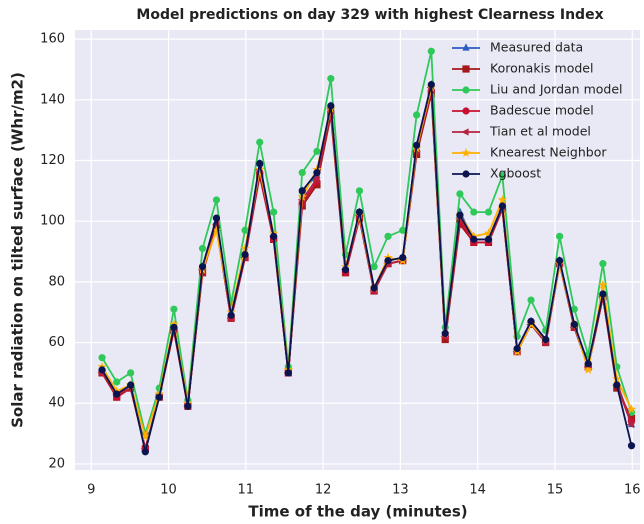 This screenshot has height=524, width=644. Describe the element at coordinates (540, 131) in the screenshot. I see `legend-label: Tian et al model` at that location.